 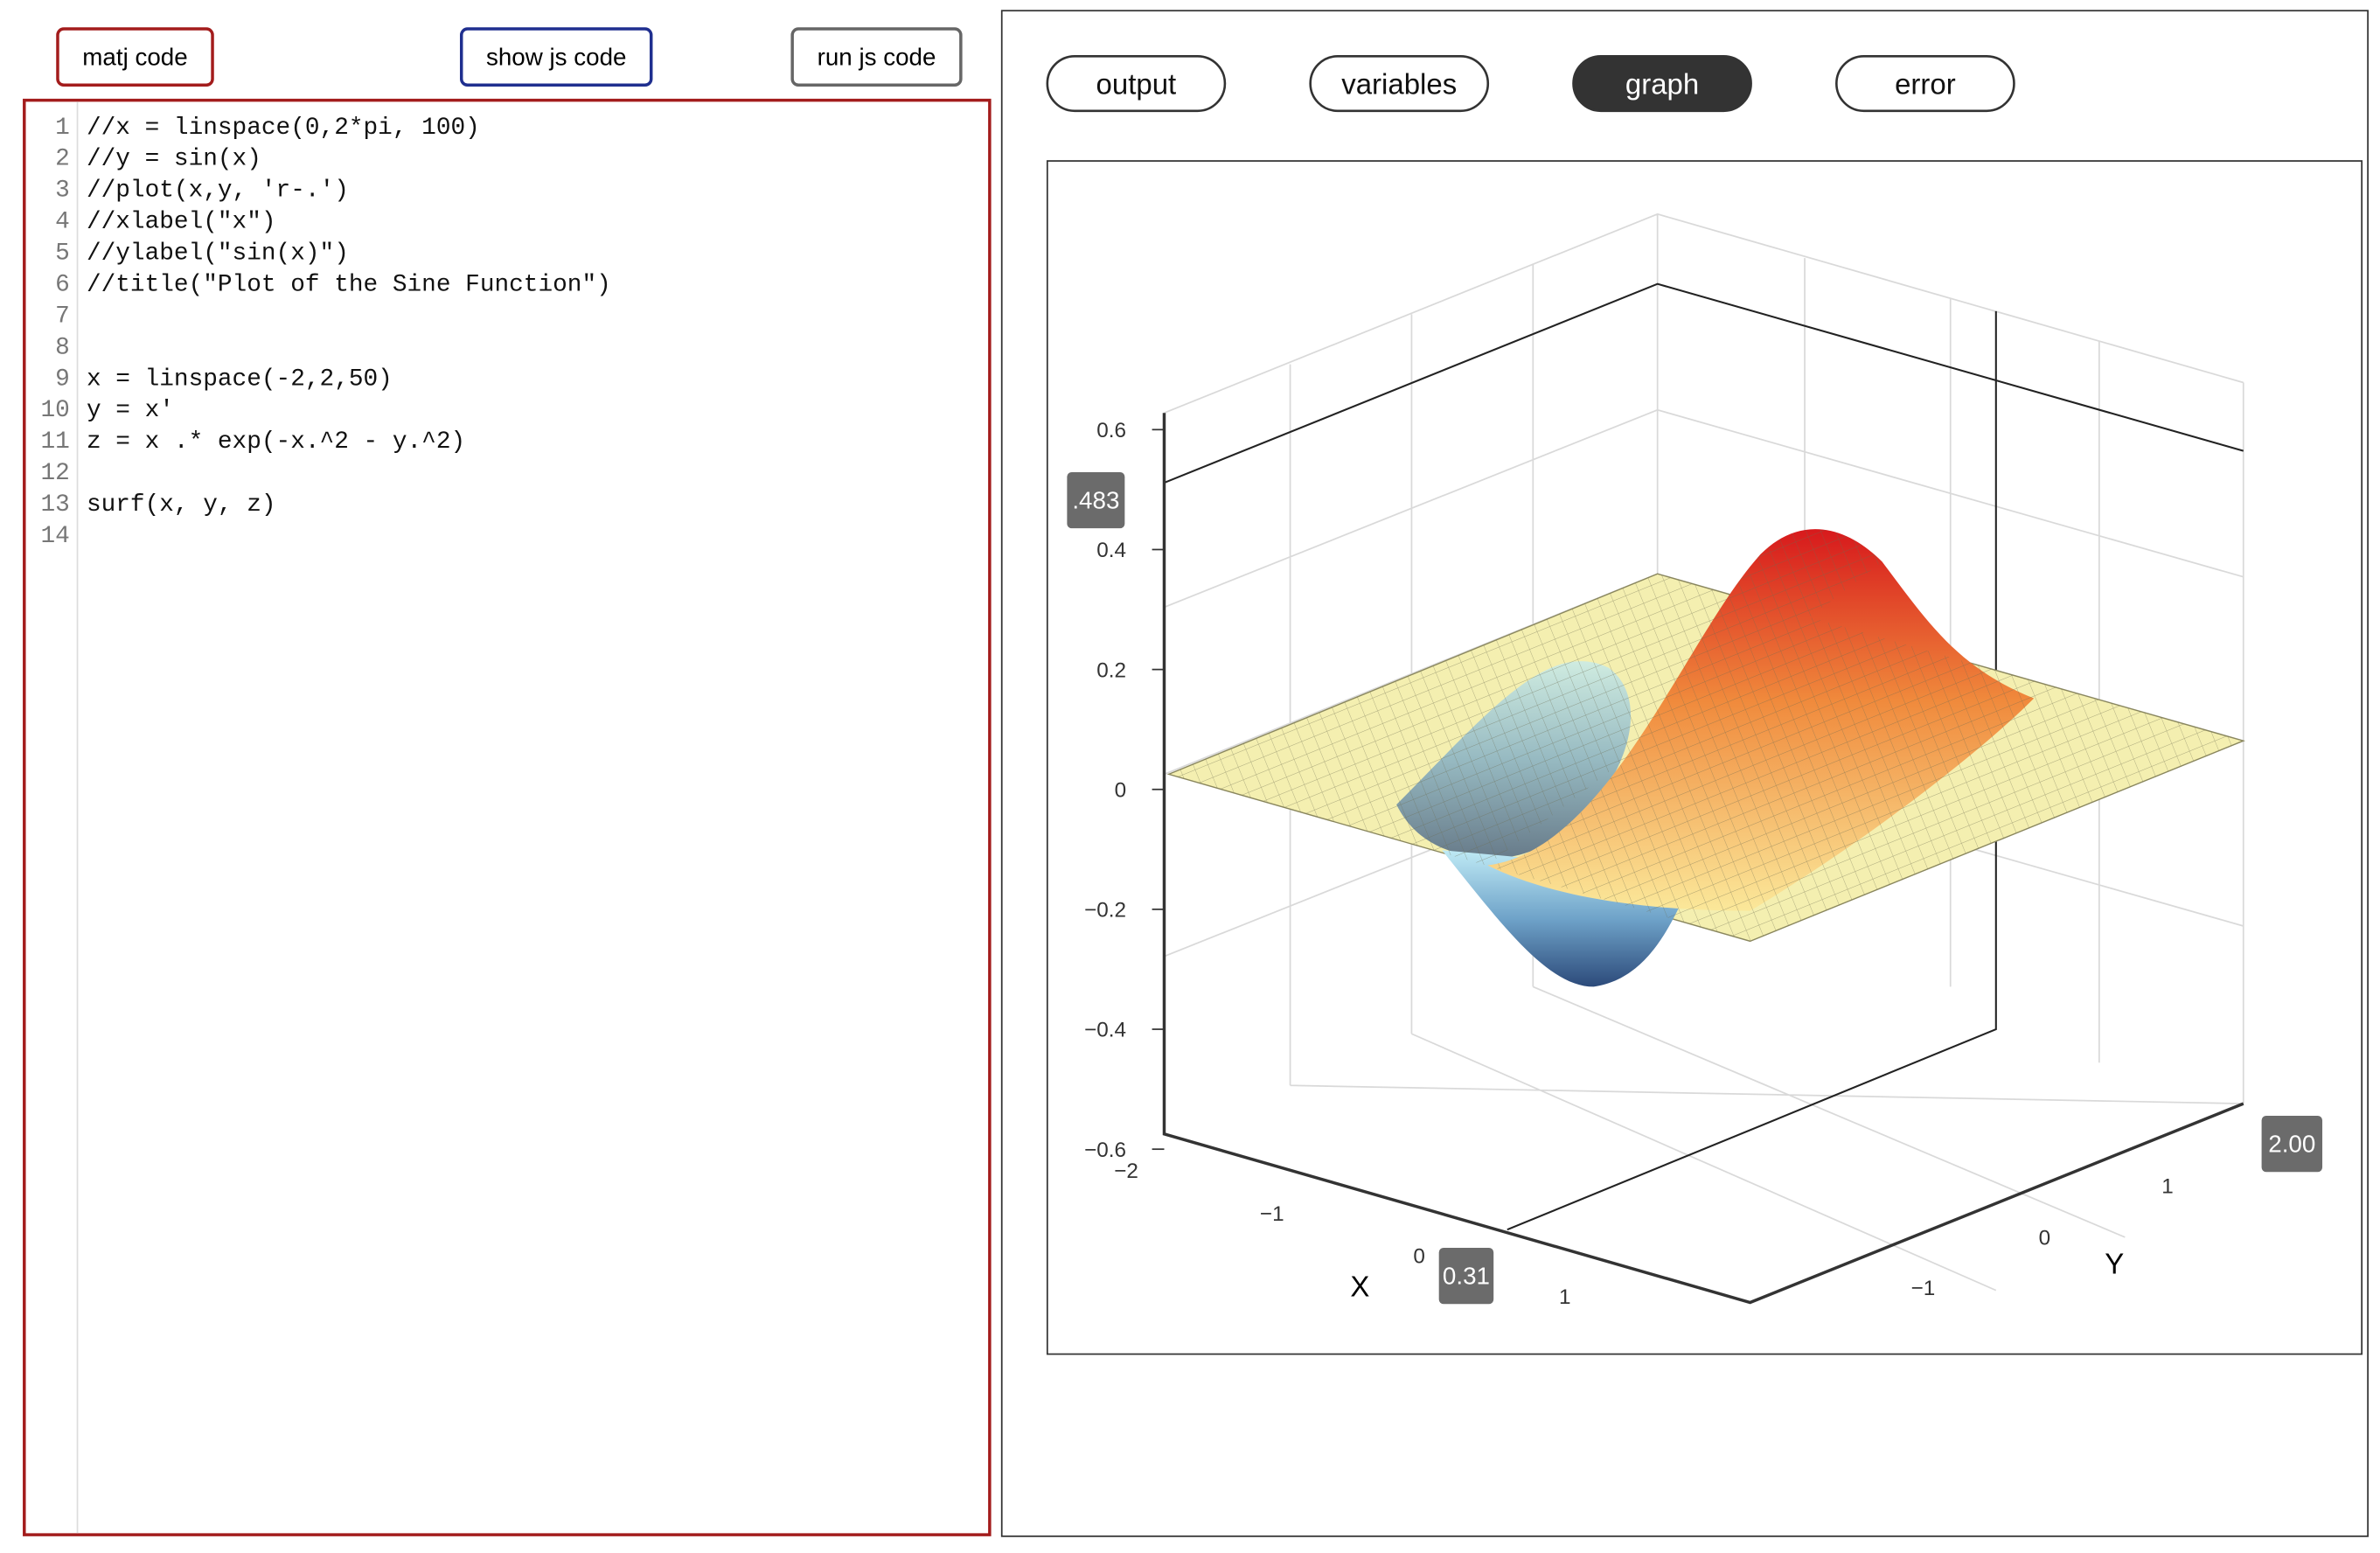 I want to click on z-tick-label: −0.4, so click(x=1105, y=1030).